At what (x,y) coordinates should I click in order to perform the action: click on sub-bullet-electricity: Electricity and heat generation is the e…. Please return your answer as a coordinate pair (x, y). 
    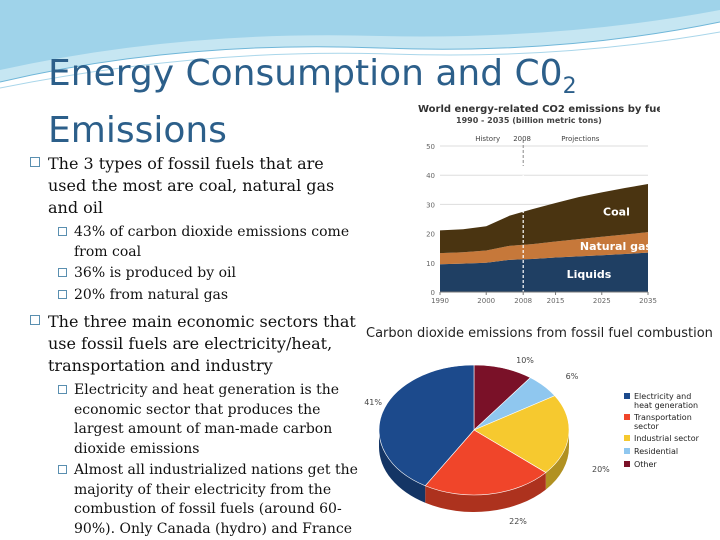
    Looking at the image, I should click on (209, 420).